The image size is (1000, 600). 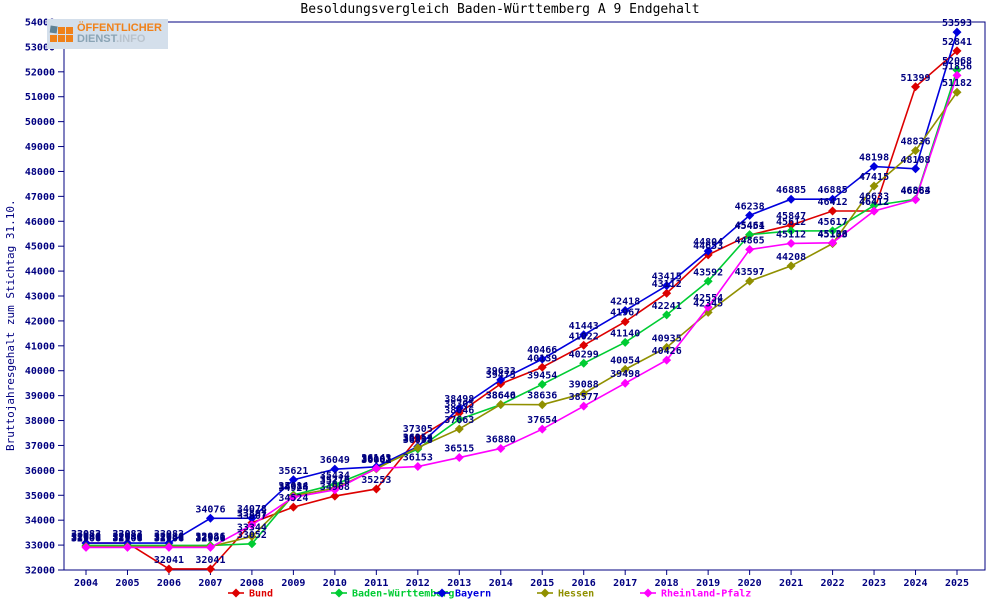 I want to click on x-tick-label: 2015, so click(x=542, y=583).